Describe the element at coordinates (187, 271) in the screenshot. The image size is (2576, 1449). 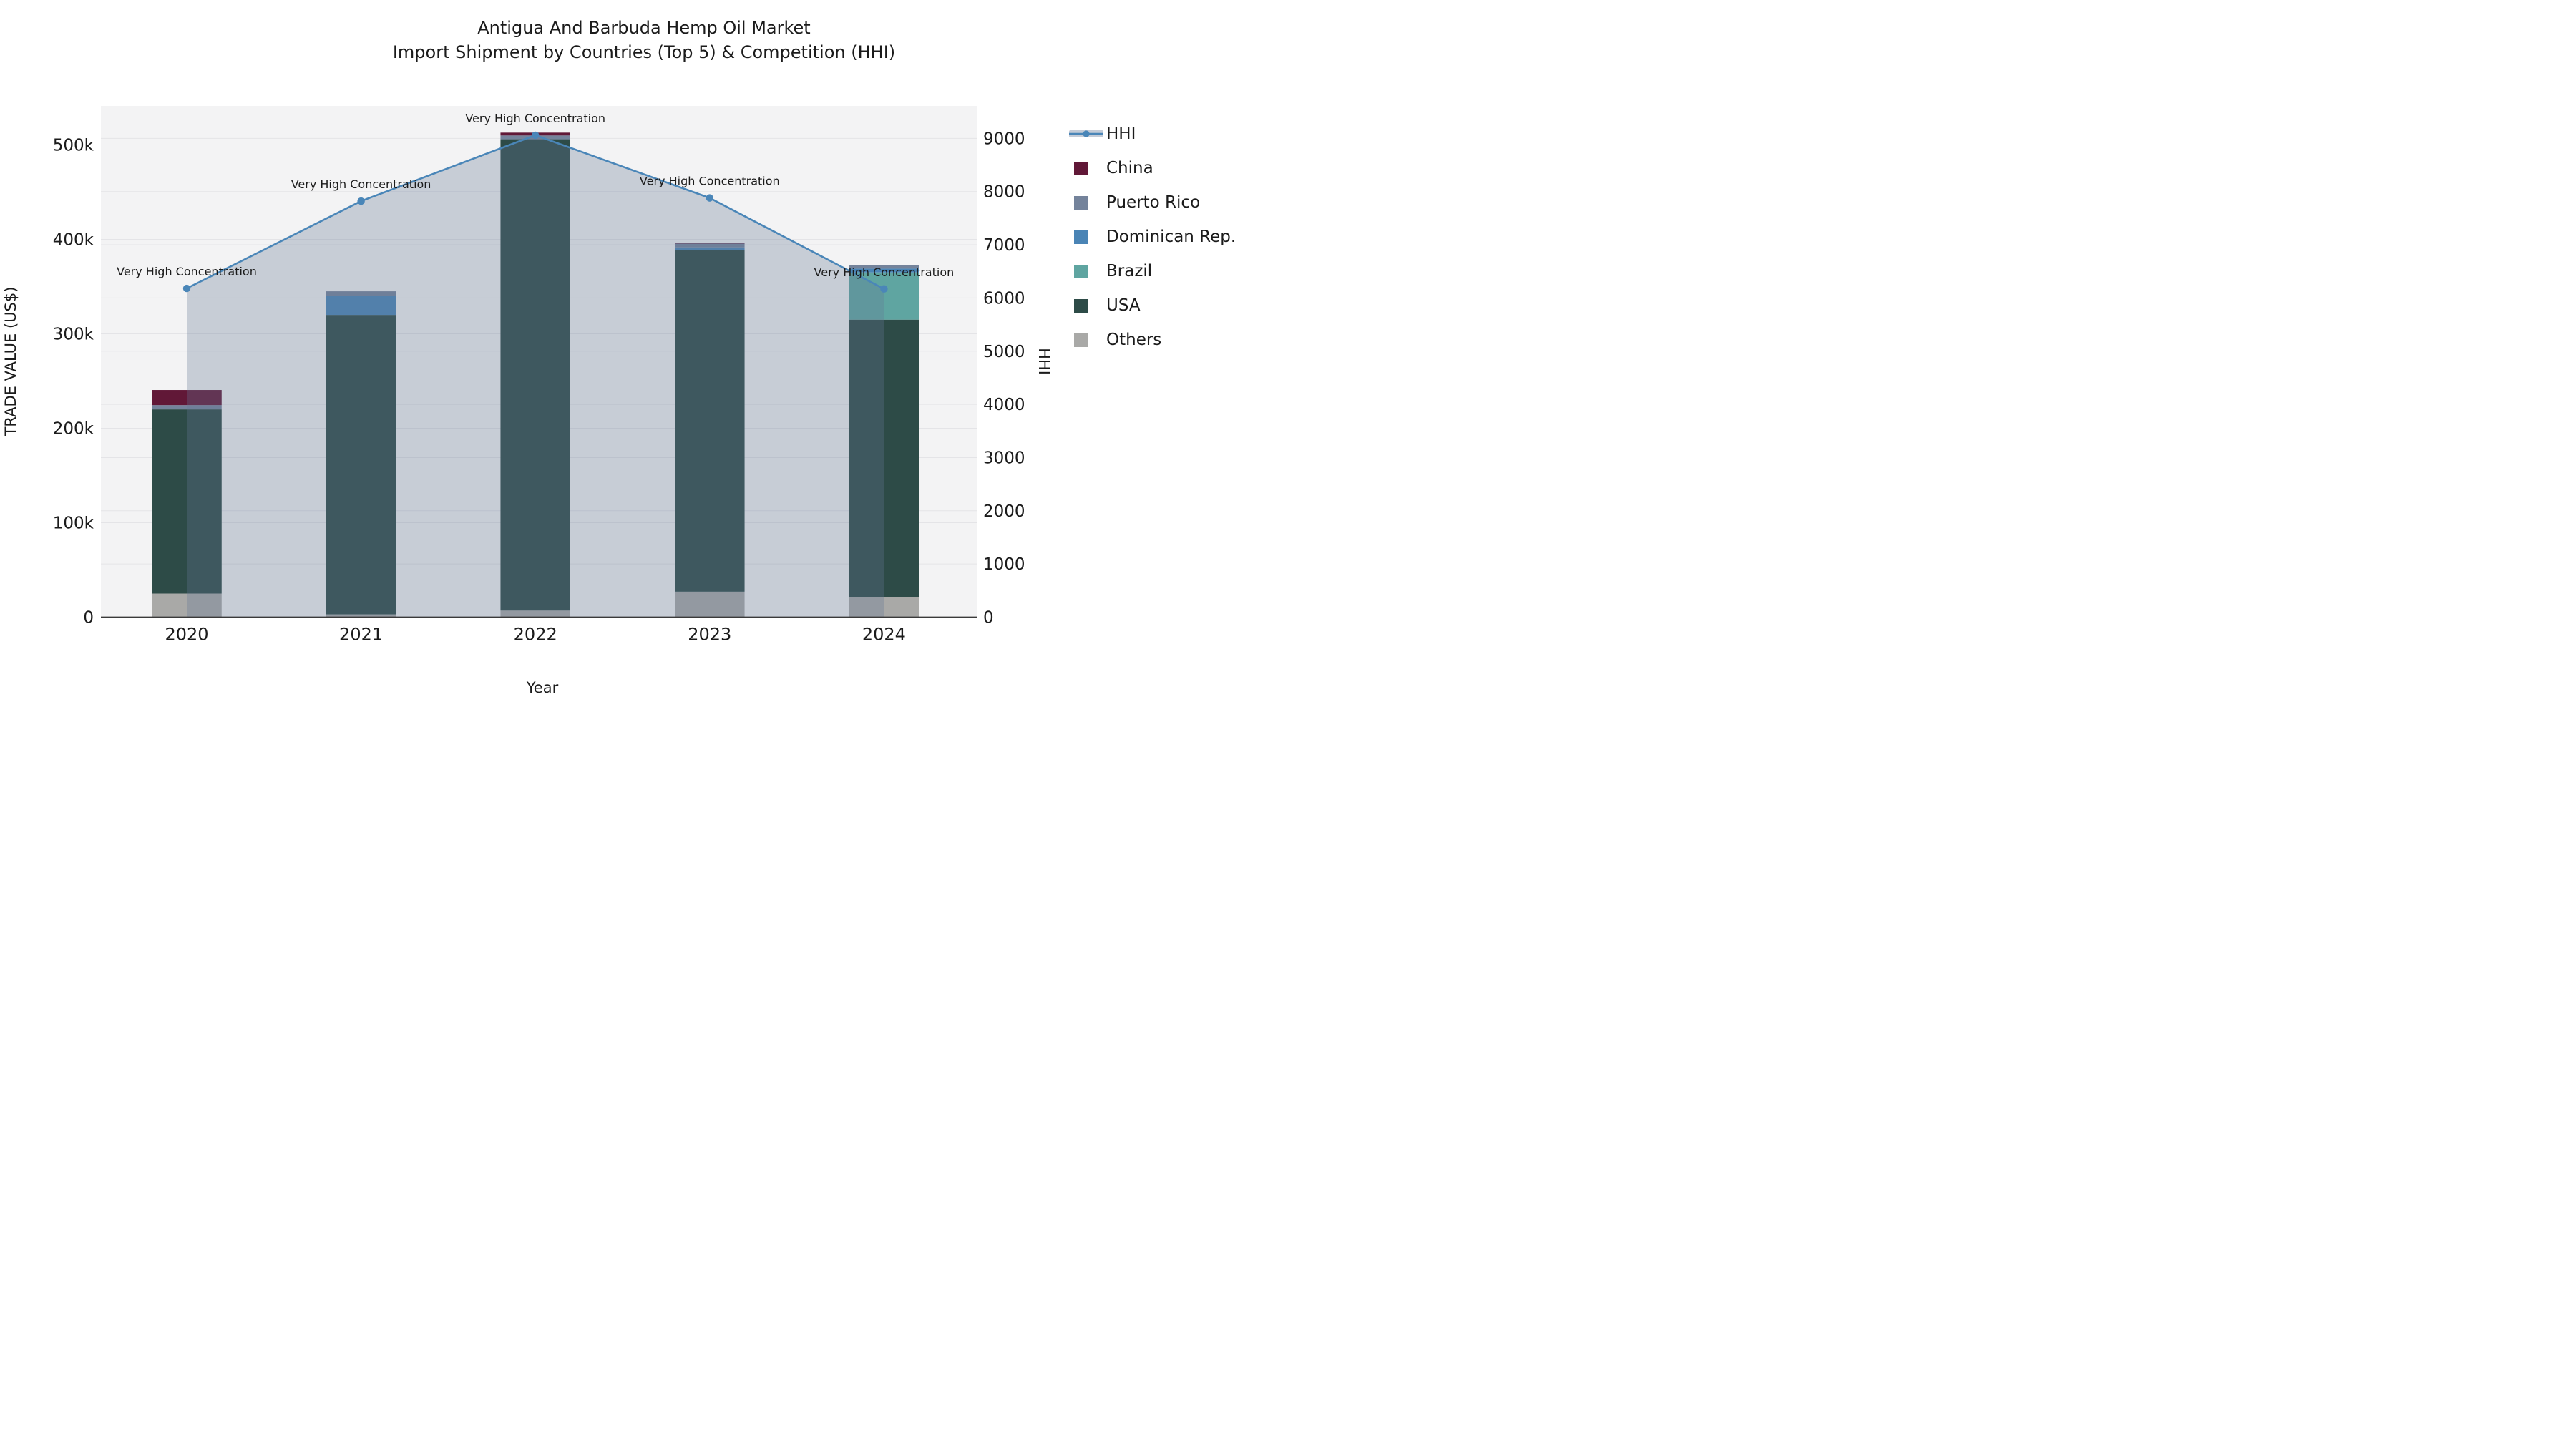
I see `annotation-2020: Very High Concentration` at that location.